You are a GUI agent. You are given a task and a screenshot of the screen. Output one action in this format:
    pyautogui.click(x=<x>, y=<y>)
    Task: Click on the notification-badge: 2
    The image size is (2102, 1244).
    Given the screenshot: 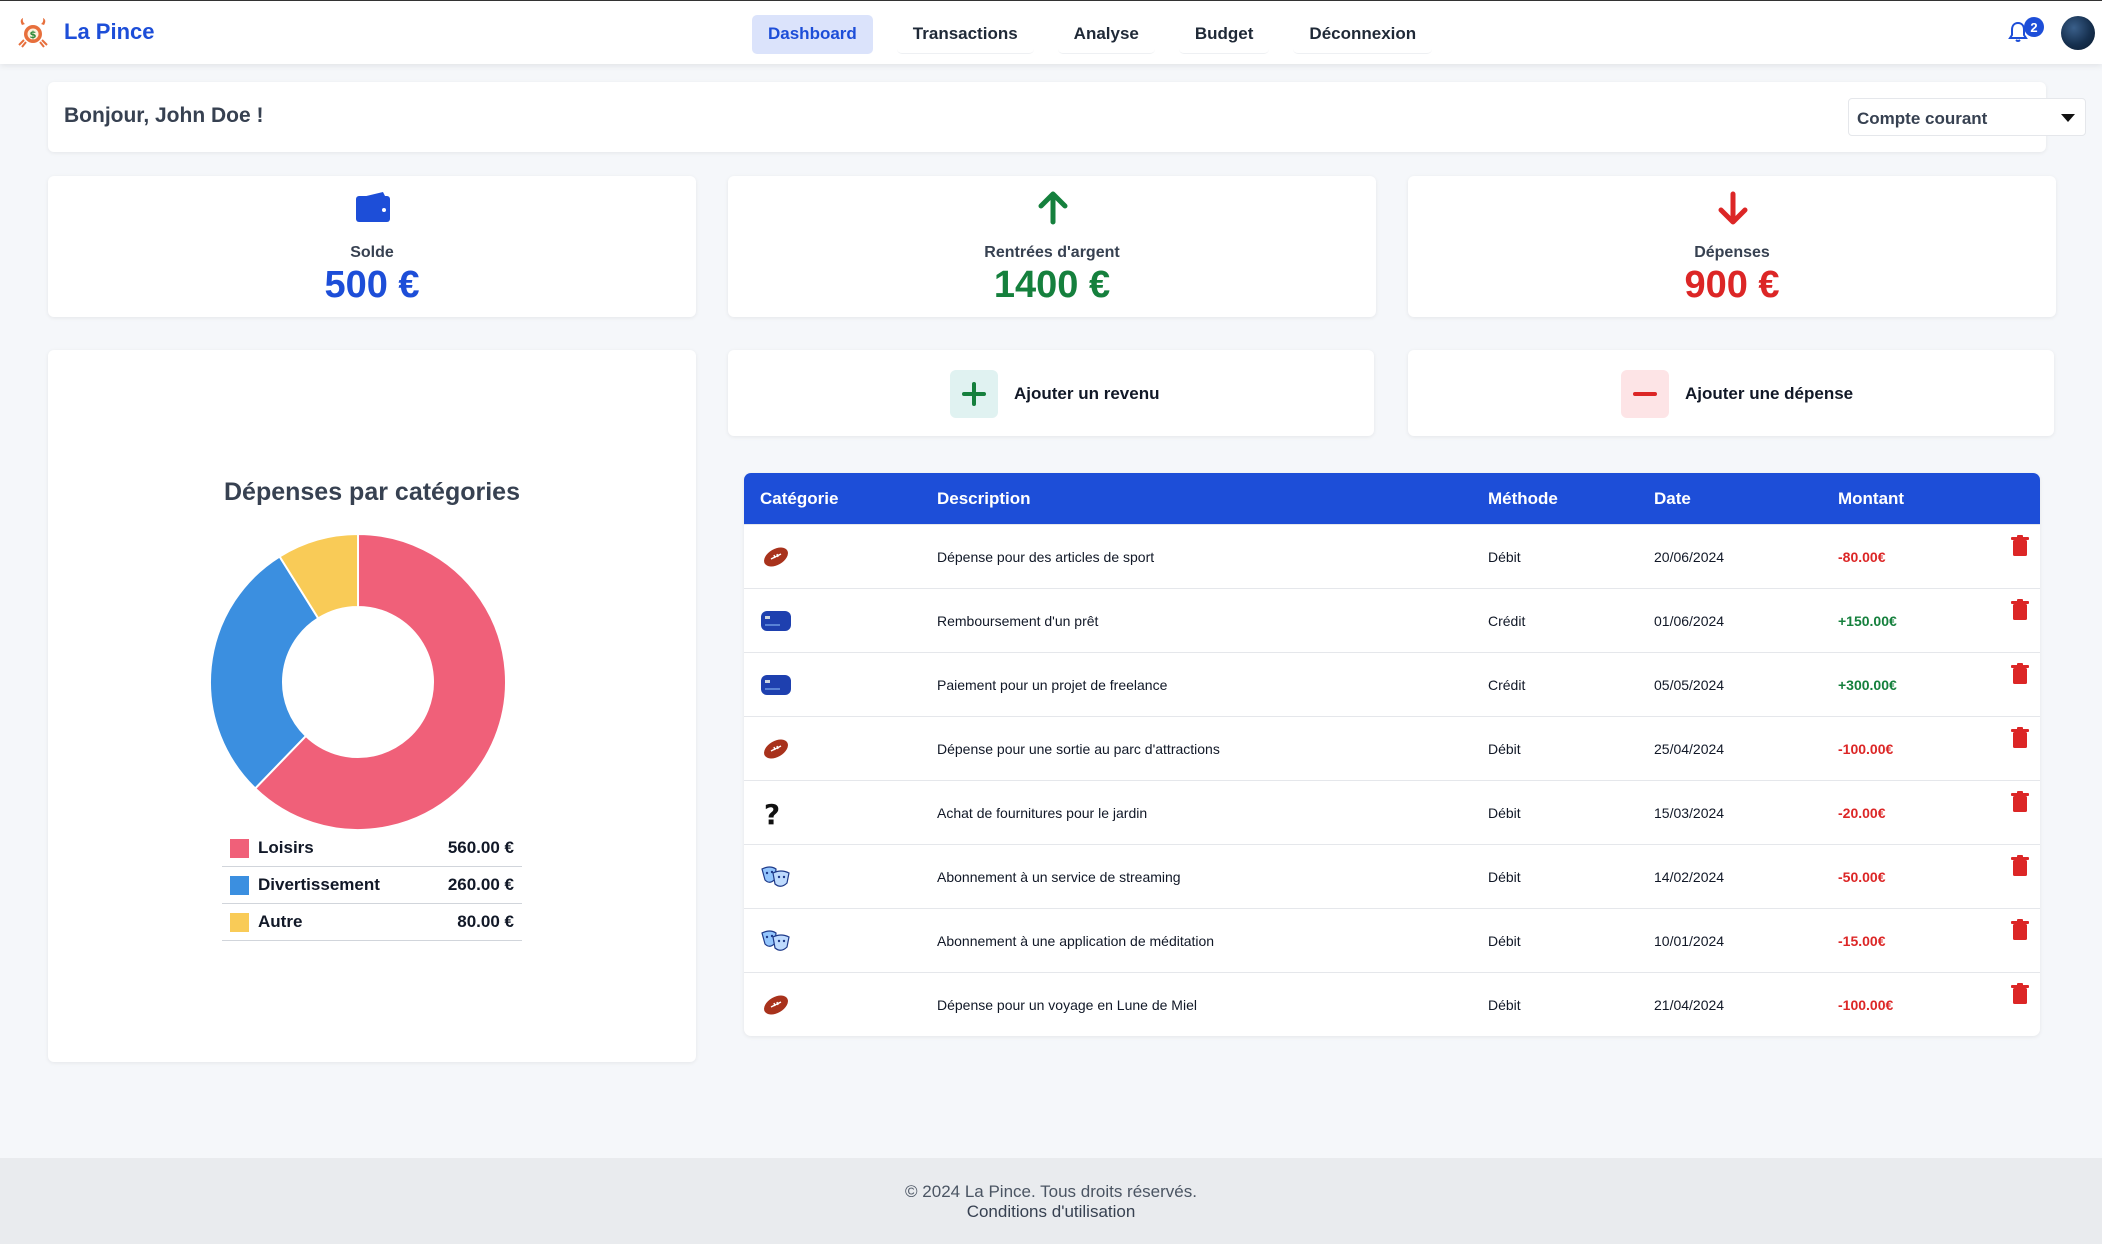 What is the action you would take?
    pyautogui.click(x=2034, y=27)
    